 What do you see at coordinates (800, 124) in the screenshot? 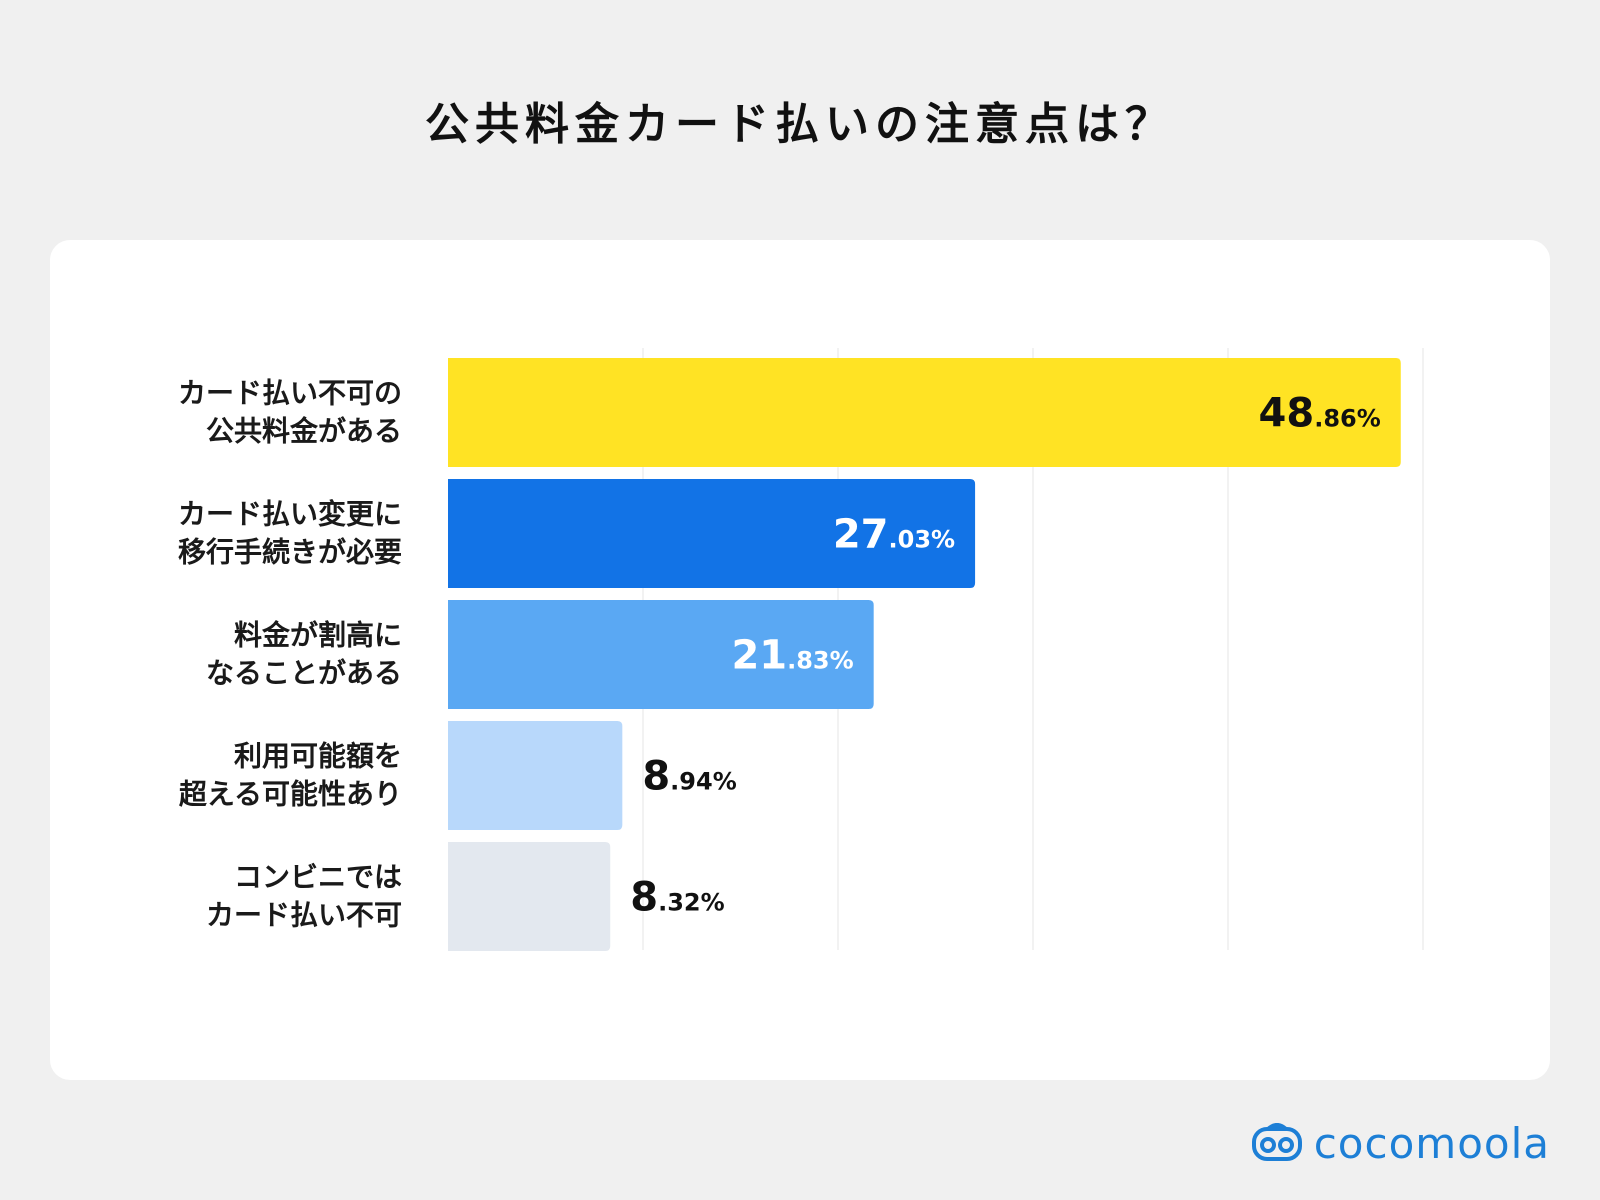
I see `chart-title: 公共料金カード払いの注意点は？` at bounding box center [800, 124].